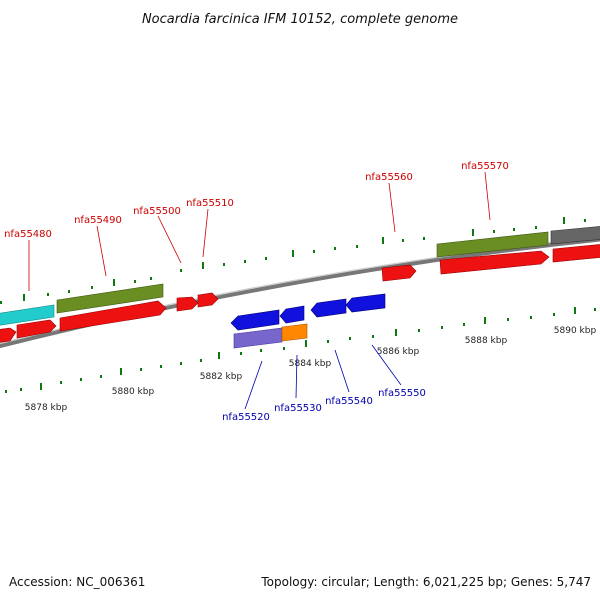  I want to click on gene-label: nfa55560, so click(389, 177).